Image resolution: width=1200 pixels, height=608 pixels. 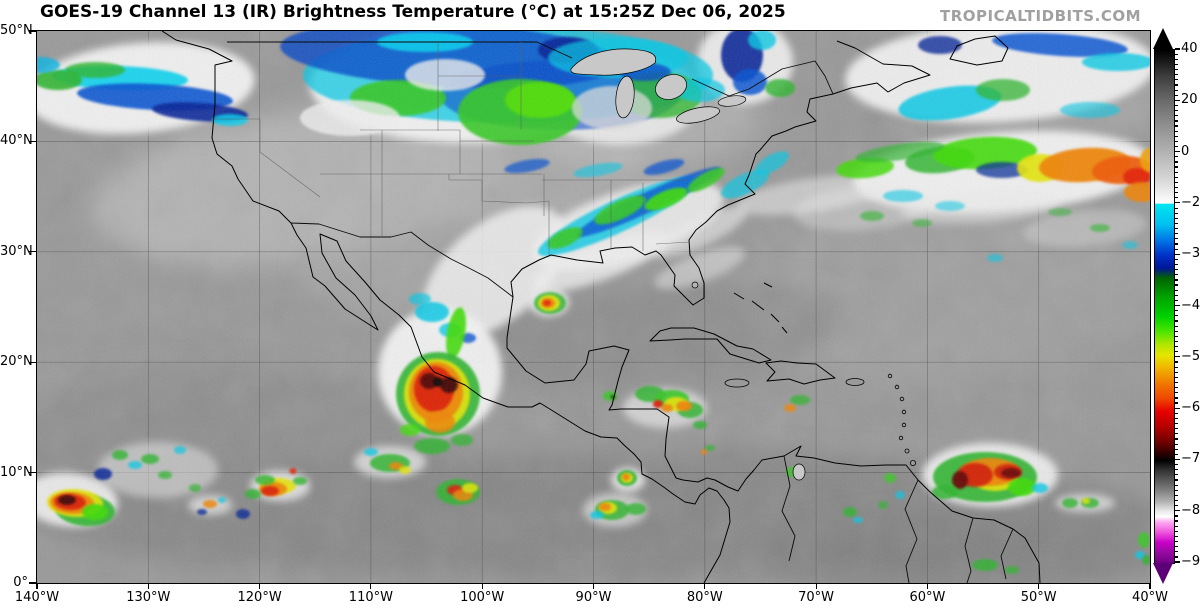 I want to click on site-watermark: TROPICALTIDBITS.COM, so click(x=1040, y=16).